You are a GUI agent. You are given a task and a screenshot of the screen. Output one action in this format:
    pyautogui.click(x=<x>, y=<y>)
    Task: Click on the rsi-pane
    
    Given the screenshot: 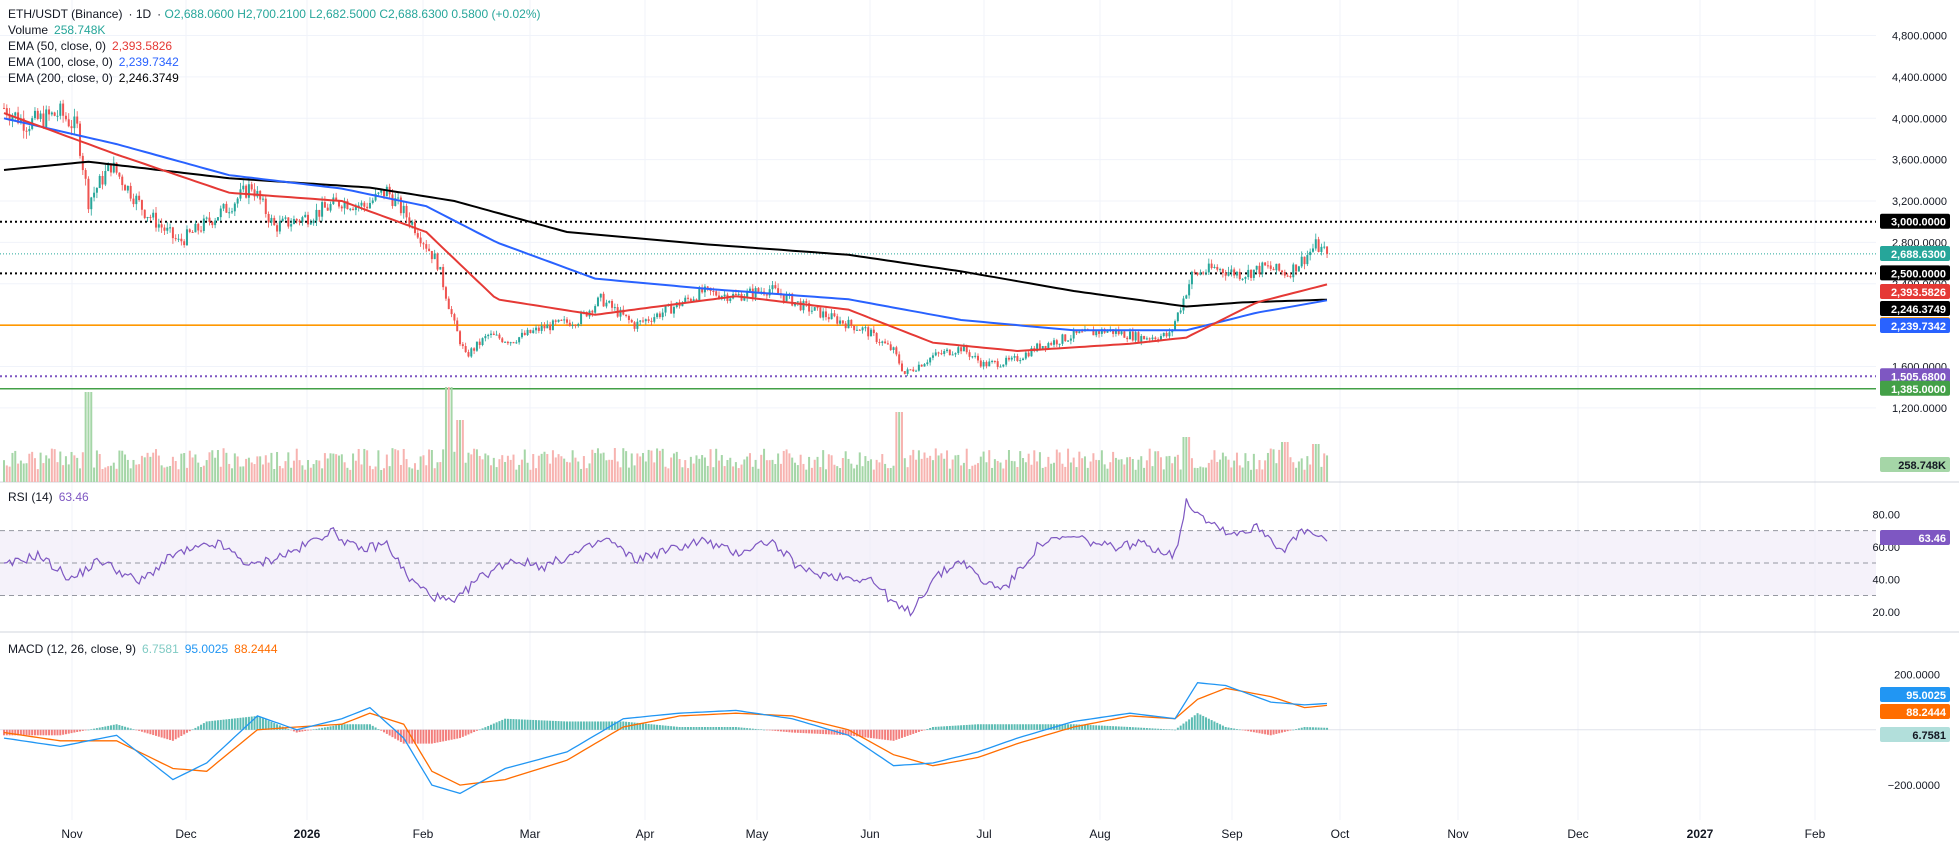 What is the action you would take?
    pyautogui.click(x=938, y=557)
    